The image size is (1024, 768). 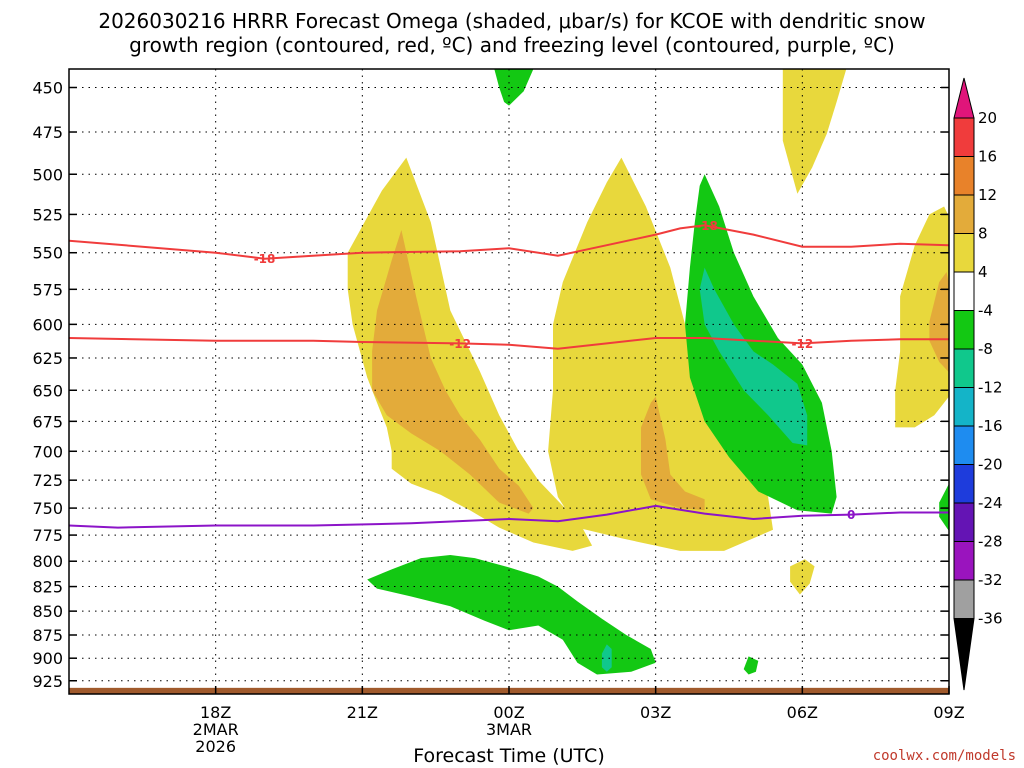 I want to click on y-tick-label-800: 800, so click(x=47, y=561).